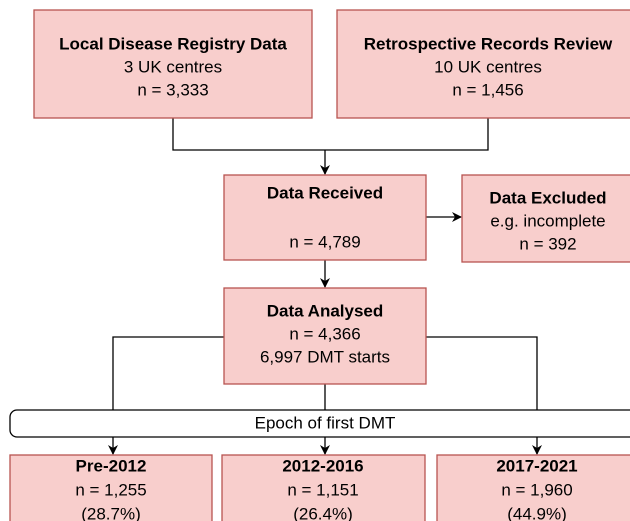 This screenshot has width=630, height=521. Describe the element at coordinates (330, 134) in the screenshot. I see `merge-line` at that location.